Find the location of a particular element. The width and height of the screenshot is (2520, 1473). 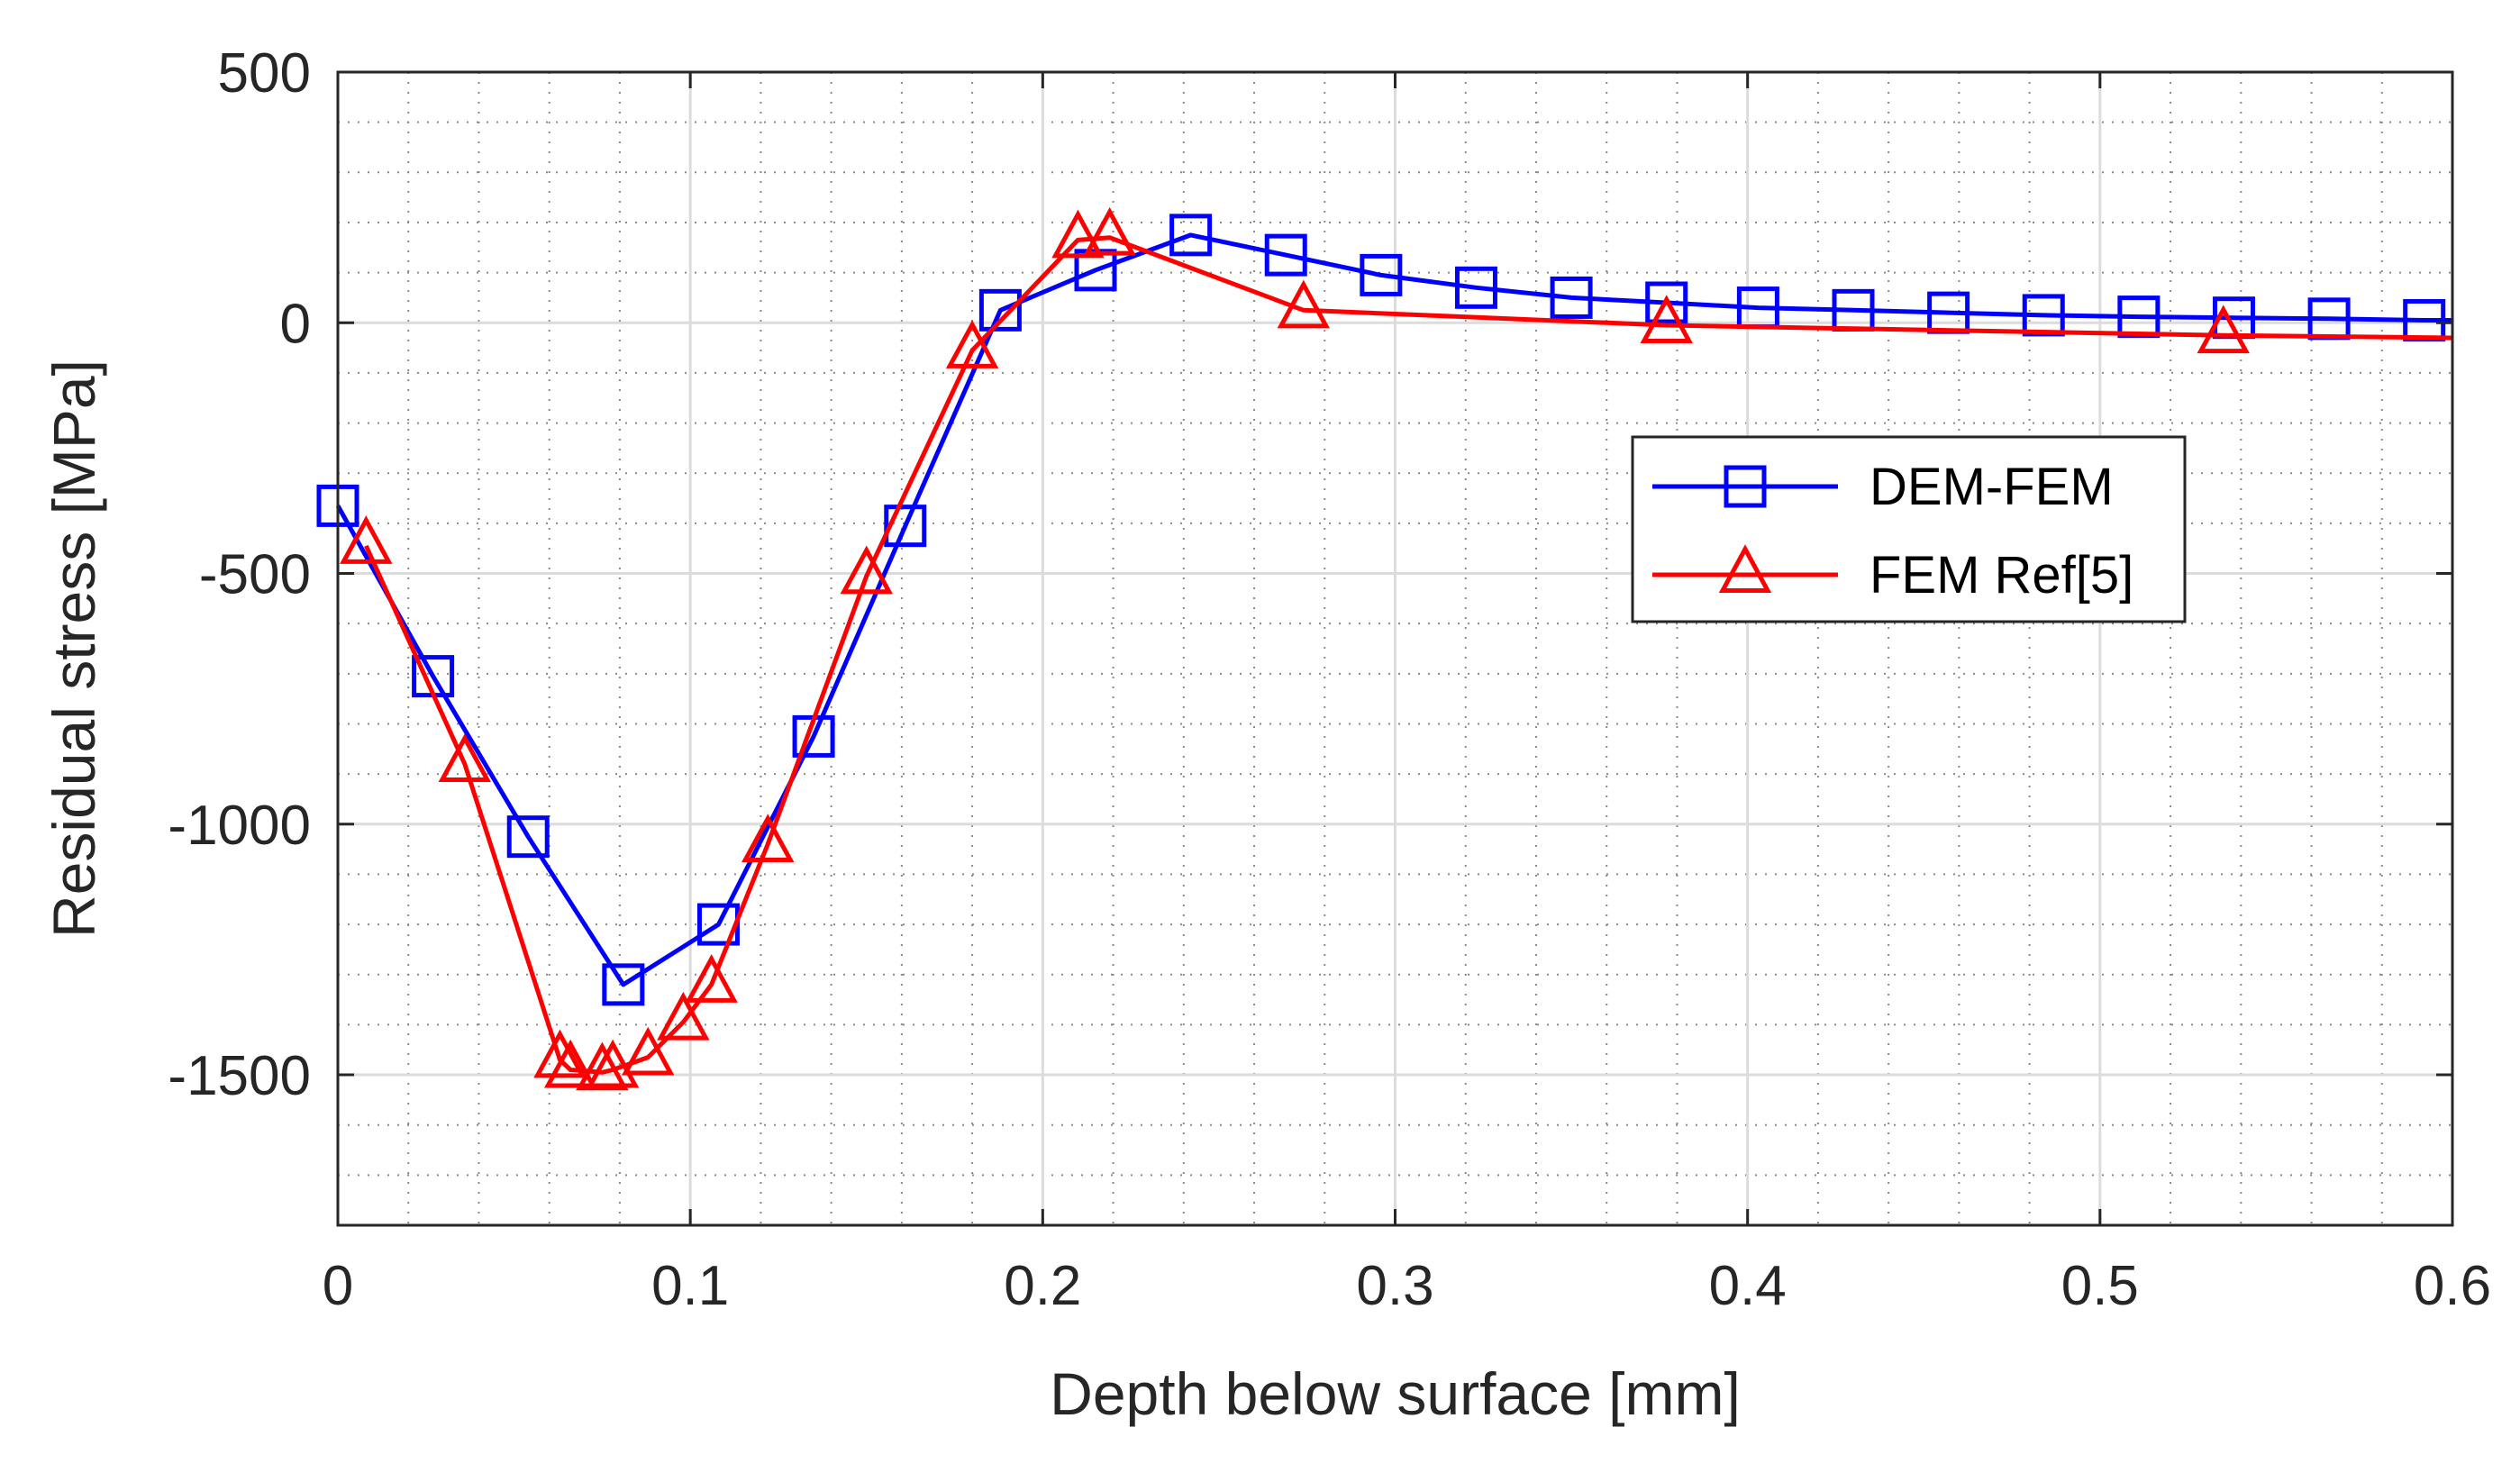

x-tick-labels: 0 0.1 0.2 0.3 0.4 0.5 0.6 is located at coordinates (1407, 1286).